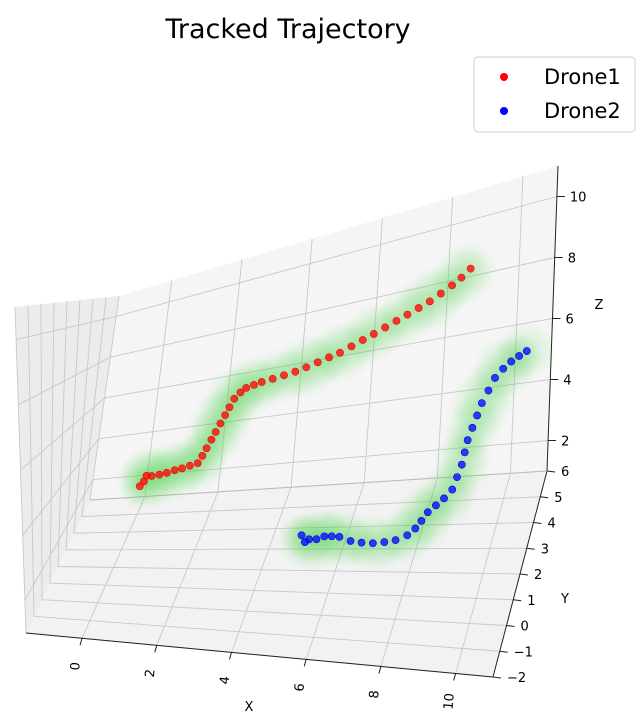 The height and width of the screenshot is (727, 641). Describe the element at coordinates (565, 442) in the screenshot. I see `z-tick-label: 2` at that location.